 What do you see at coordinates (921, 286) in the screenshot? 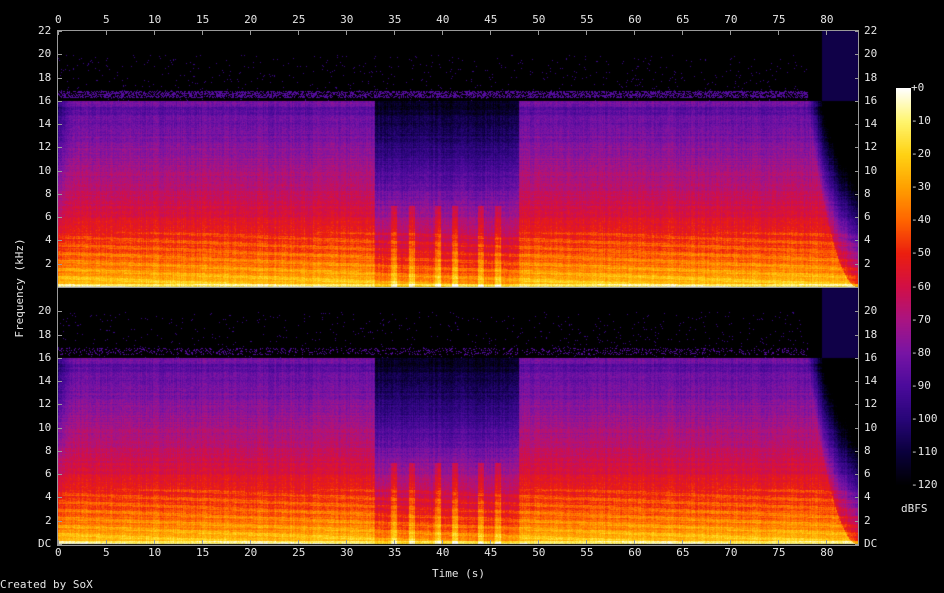
I see `colorbar-tick-label: -60` at bounding box center [921, 286].